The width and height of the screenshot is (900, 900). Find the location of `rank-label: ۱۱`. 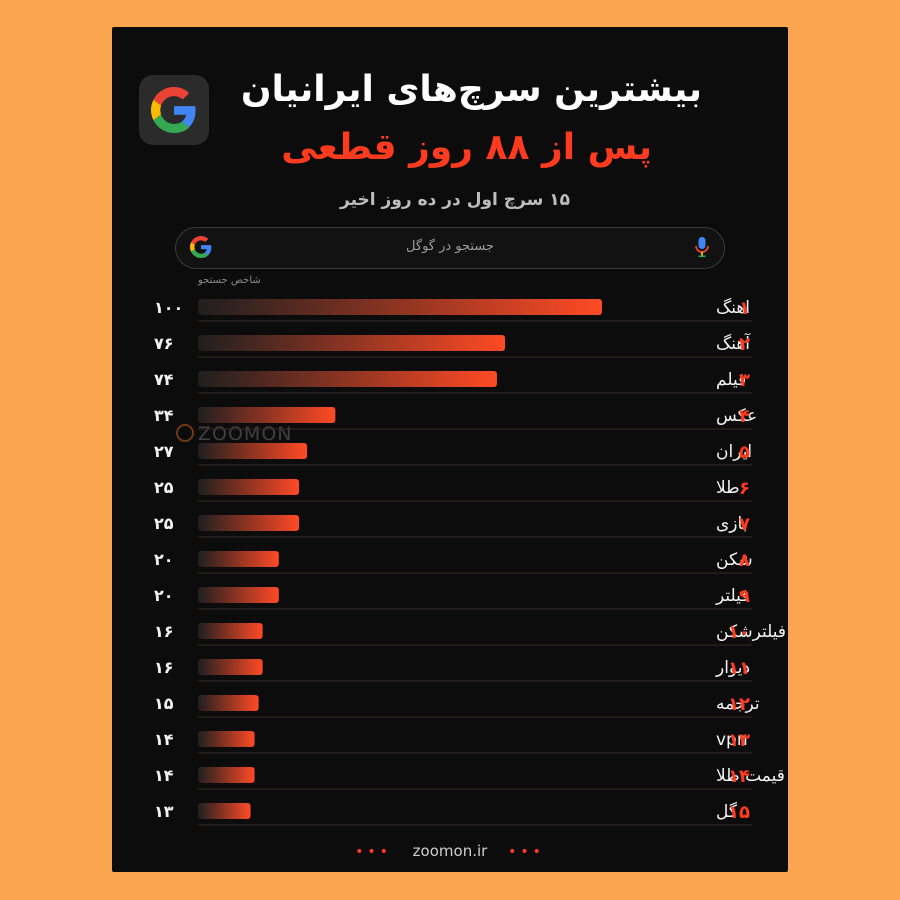

rank-label: ۱۱ is located at coordinates (739, 668).